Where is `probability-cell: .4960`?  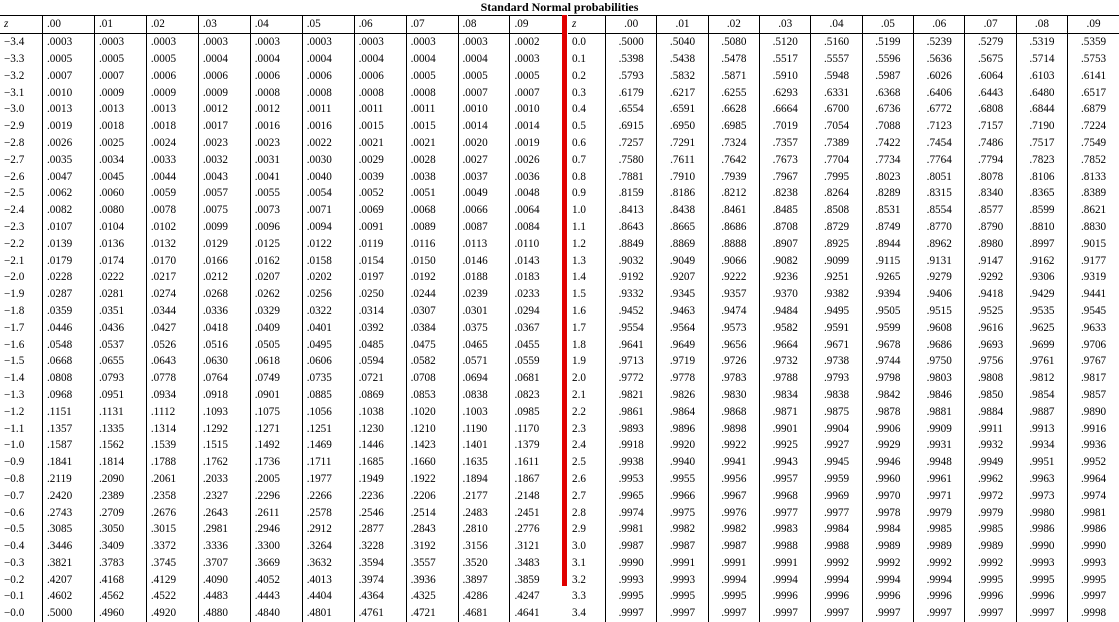 probability-cell: .4960 is located at coordinates (120, 613).